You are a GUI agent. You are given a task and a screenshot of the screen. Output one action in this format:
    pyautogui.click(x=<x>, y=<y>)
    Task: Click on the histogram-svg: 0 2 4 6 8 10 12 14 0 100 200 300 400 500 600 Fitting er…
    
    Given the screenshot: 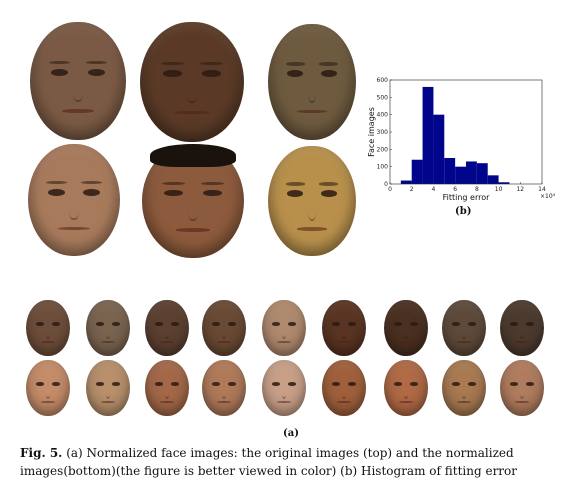 What is the action you would take?
    pyautogui.click(x=461, y=139)
    